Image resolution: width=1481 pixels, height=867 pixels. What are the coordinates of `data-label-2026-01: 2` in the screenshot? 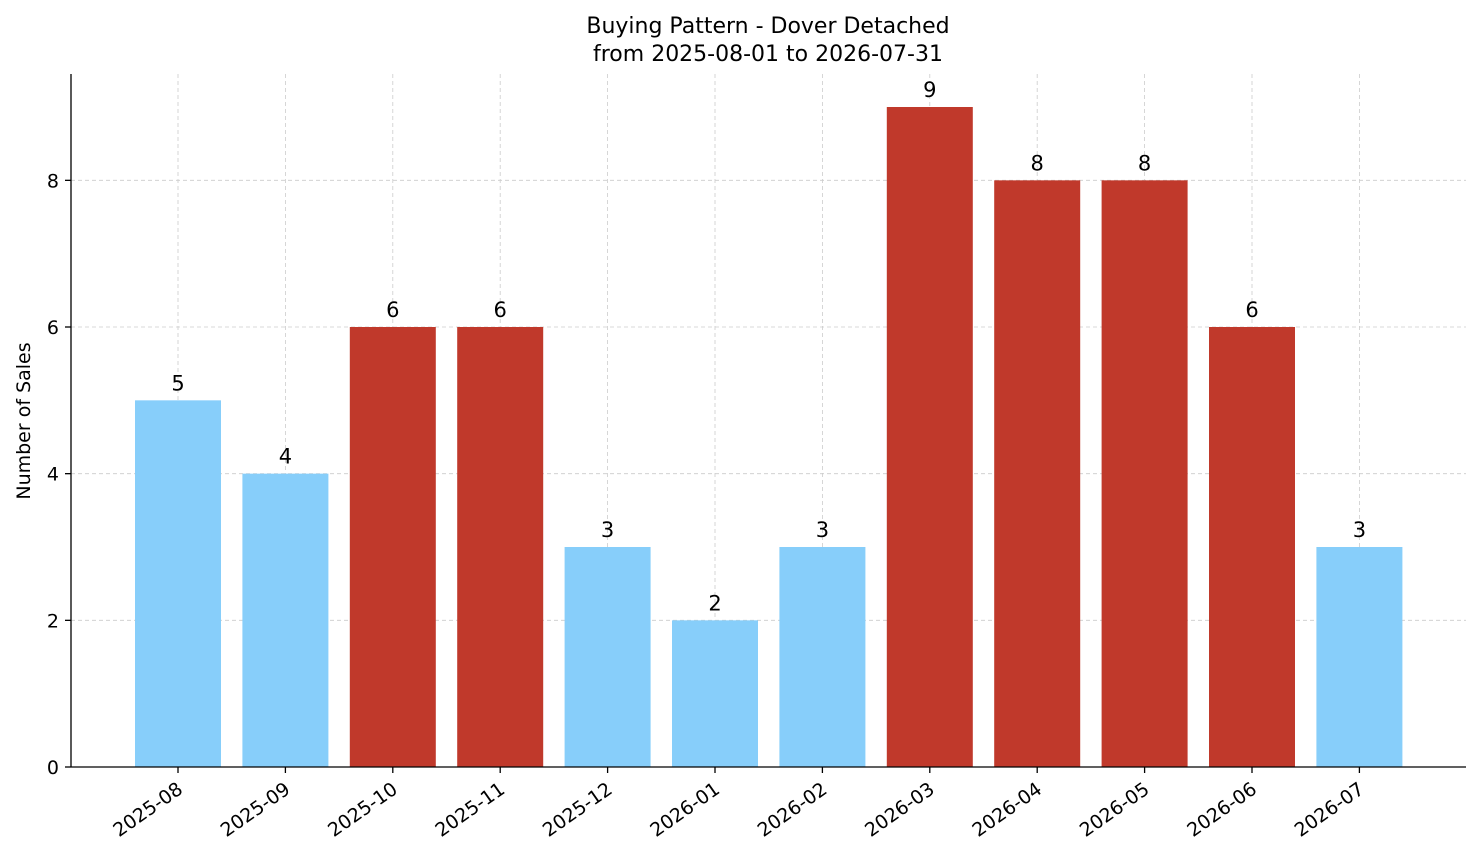 It's located at (714, 603).